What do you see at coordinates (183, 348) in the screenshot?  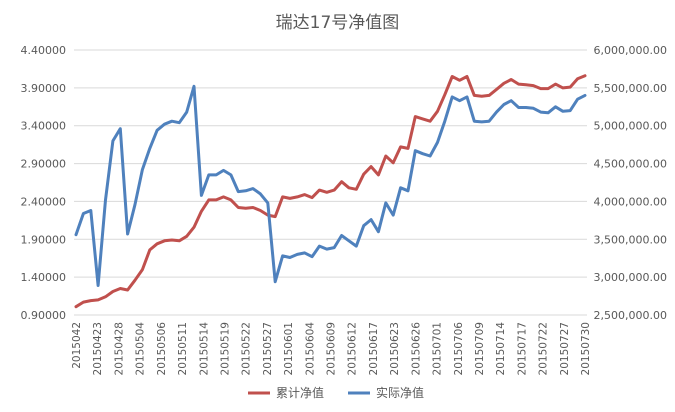 I see `x-tick-label: 20150511` at bounding box center [183, 348].